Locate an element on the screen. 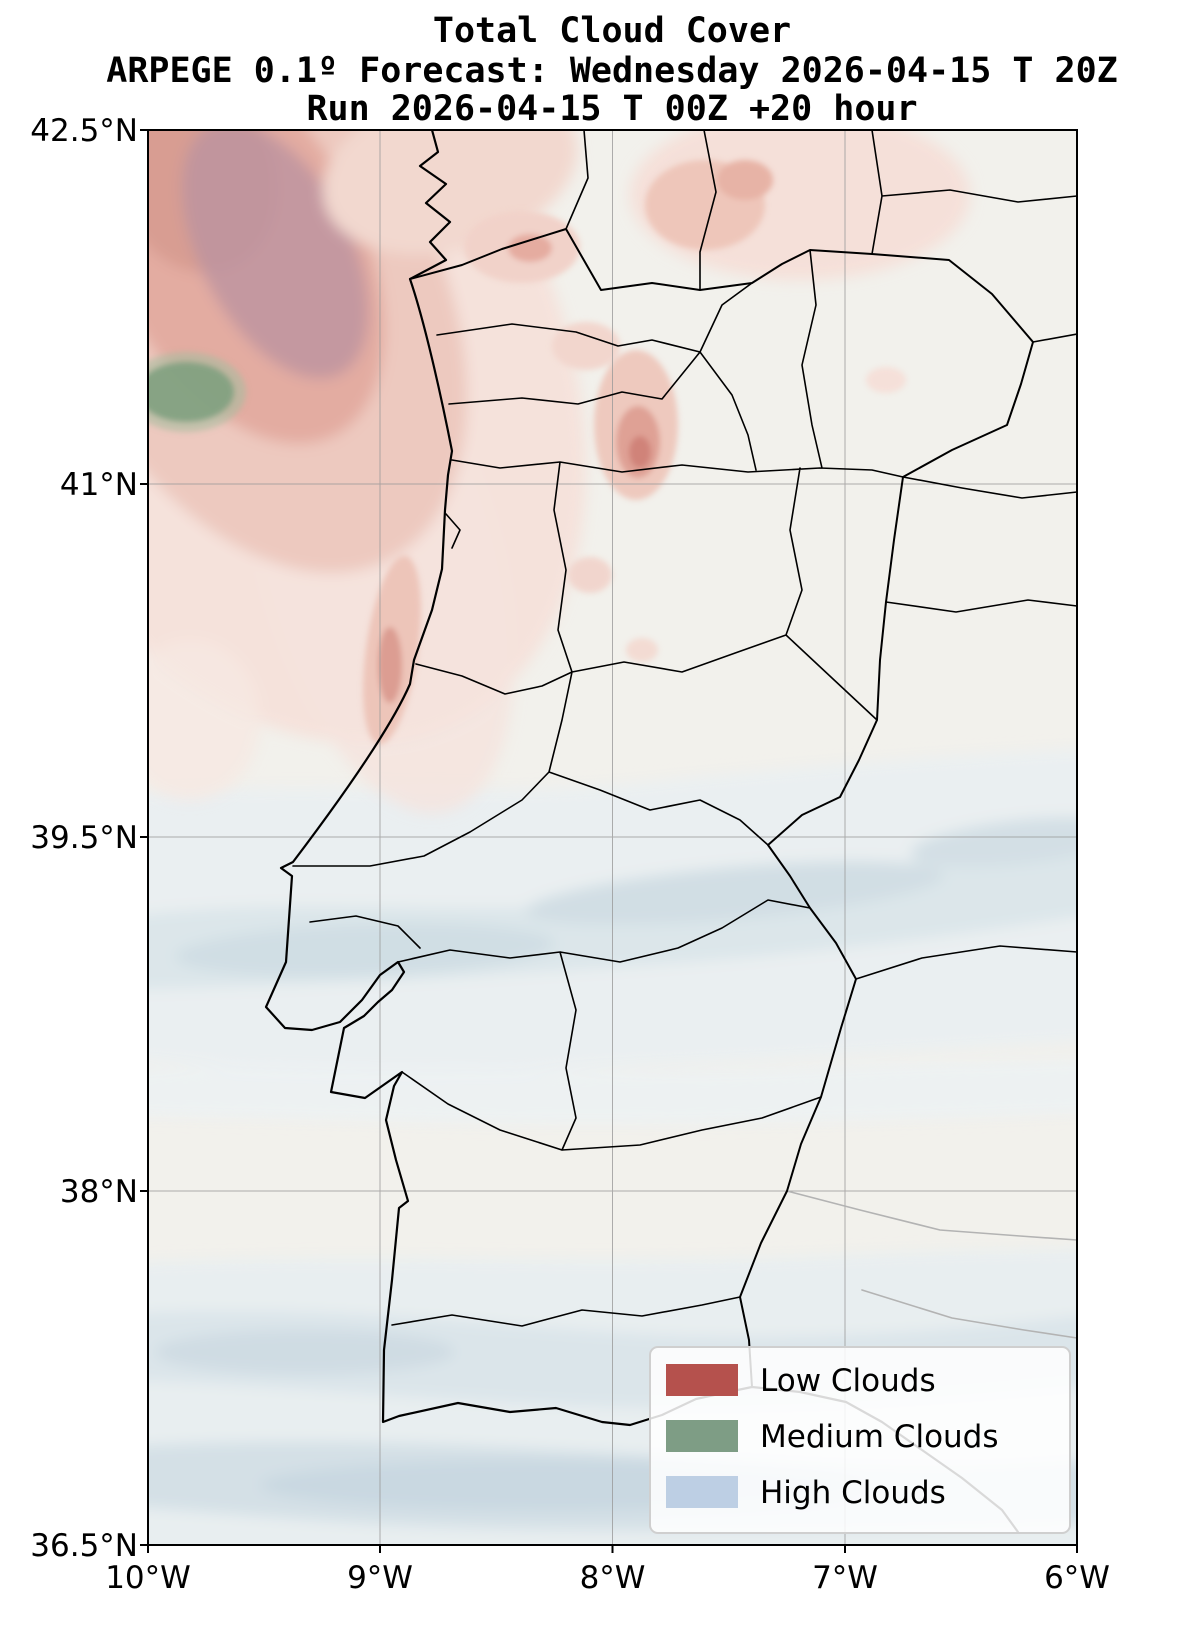 The image size is (1197, 1644). legend-box is located at coordinates (860, 1440).